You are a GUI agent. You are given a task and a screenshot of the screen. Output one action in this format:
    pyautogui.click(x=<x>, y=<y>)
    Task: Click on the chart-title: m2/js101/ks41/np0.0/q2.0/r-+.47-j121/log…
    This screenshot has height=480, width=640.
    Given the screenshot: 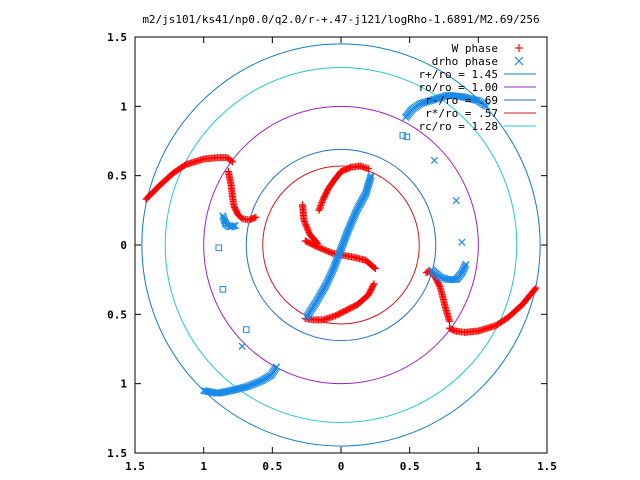 What is the action you would take?
    pyautogui.click(x=340, y=19)
    